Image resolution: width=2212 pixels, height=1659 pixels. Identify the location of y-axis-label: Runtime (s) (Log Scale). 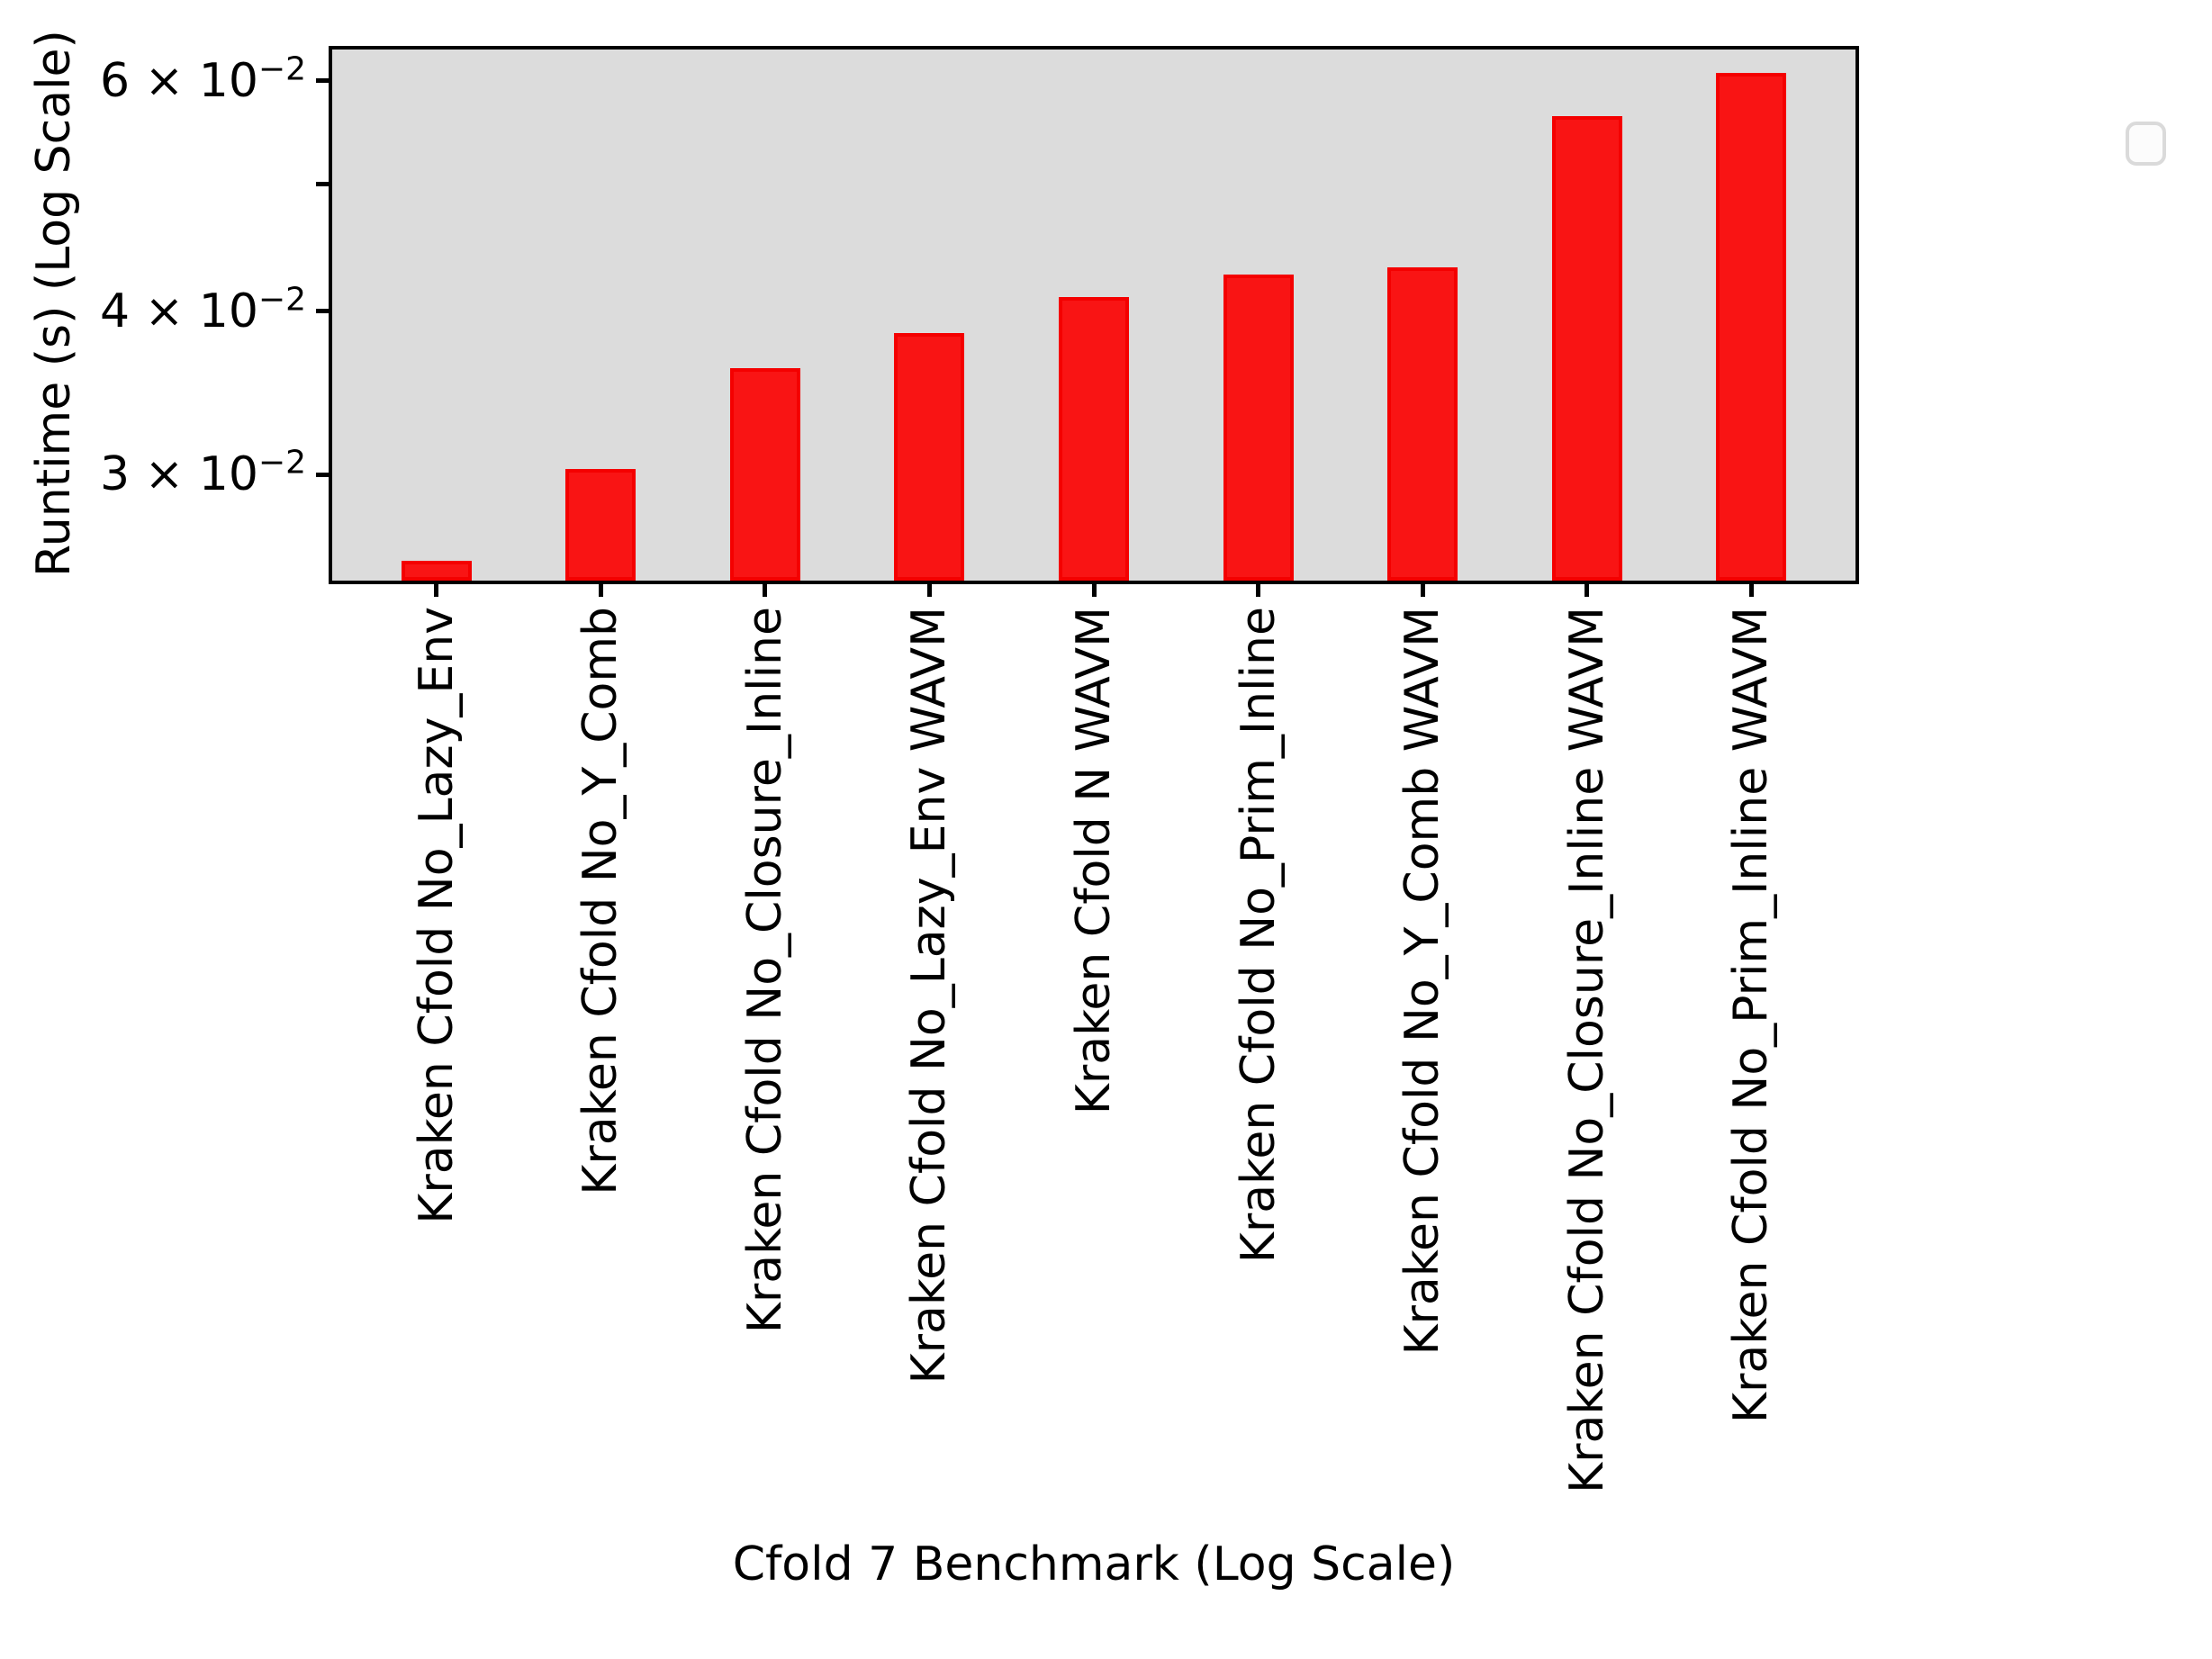
(54, 303).